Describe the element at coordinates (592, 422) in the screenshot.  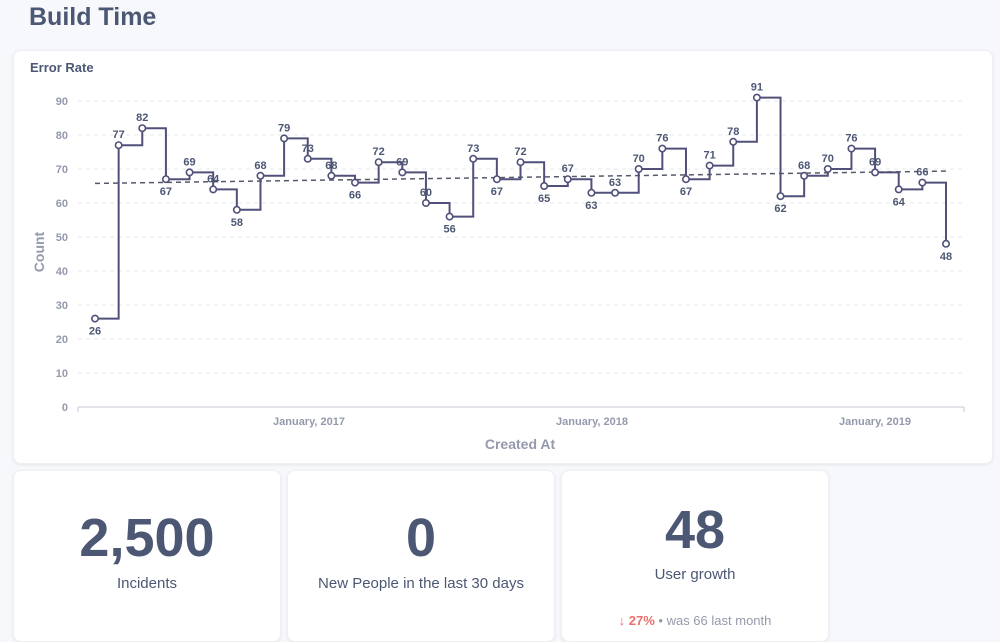
I see `x-tick-label: January, 2018` at that location.